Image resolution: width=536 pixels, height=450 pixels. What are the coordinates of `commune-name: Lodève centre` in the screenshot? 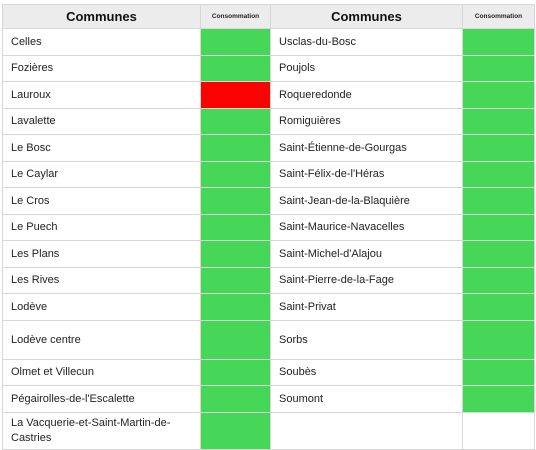 It's located at (101, 339).